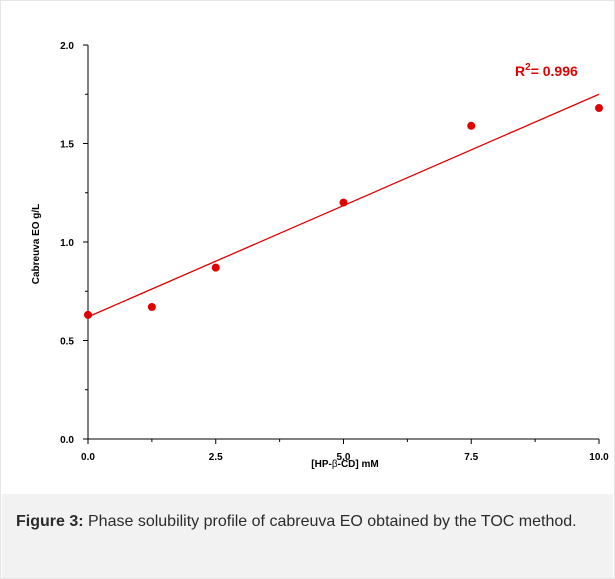 Image resolution: width=615 pixels, height=579 pixels. What do you see at coordinates (216, 457) in the screenshot?
I see `x-tick-label: 2.5` at bounding box center [216, 457].